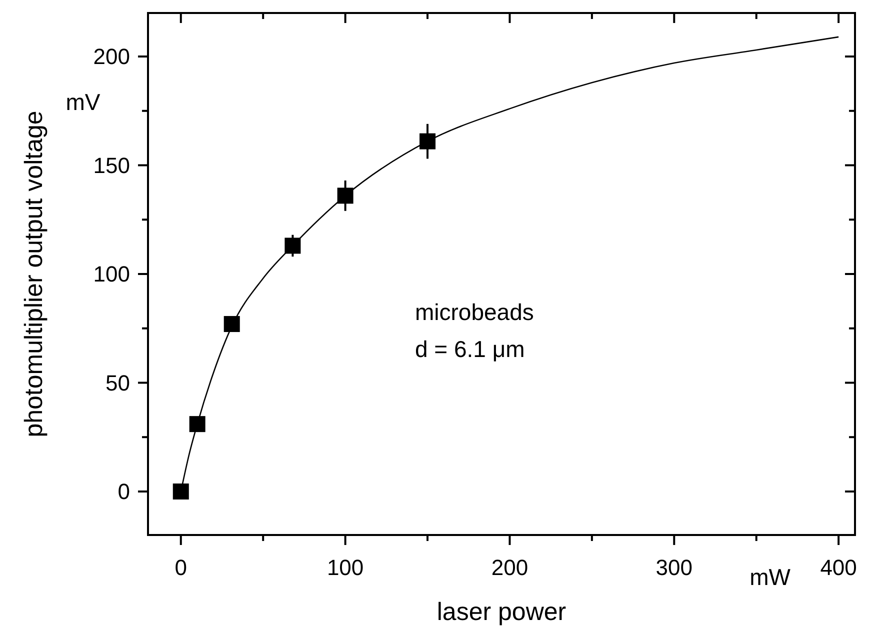  Describe the element at coordinates (111, 57) in the screenshot. I see `y-tick-label: 200` at that location.